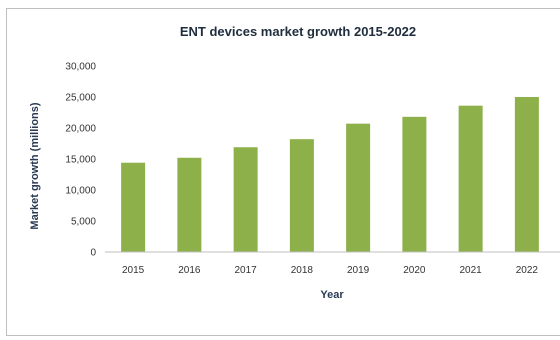  What do you see at coordinates (93, 253) in the screenshot?
I see `y-tick-label: 0` at bounding box center [93, 253].